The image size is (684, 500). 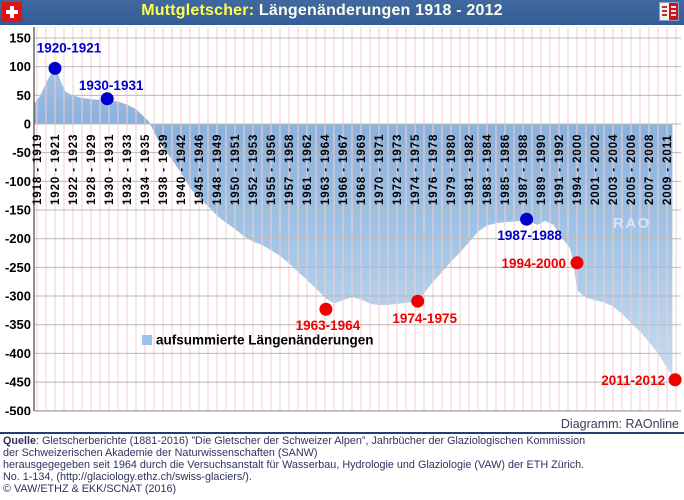 What do you see at coordinates (362, 169) in the screenshot?
I see `x-tick-label: 1968 - 1969` at bounding box center [362, 169].